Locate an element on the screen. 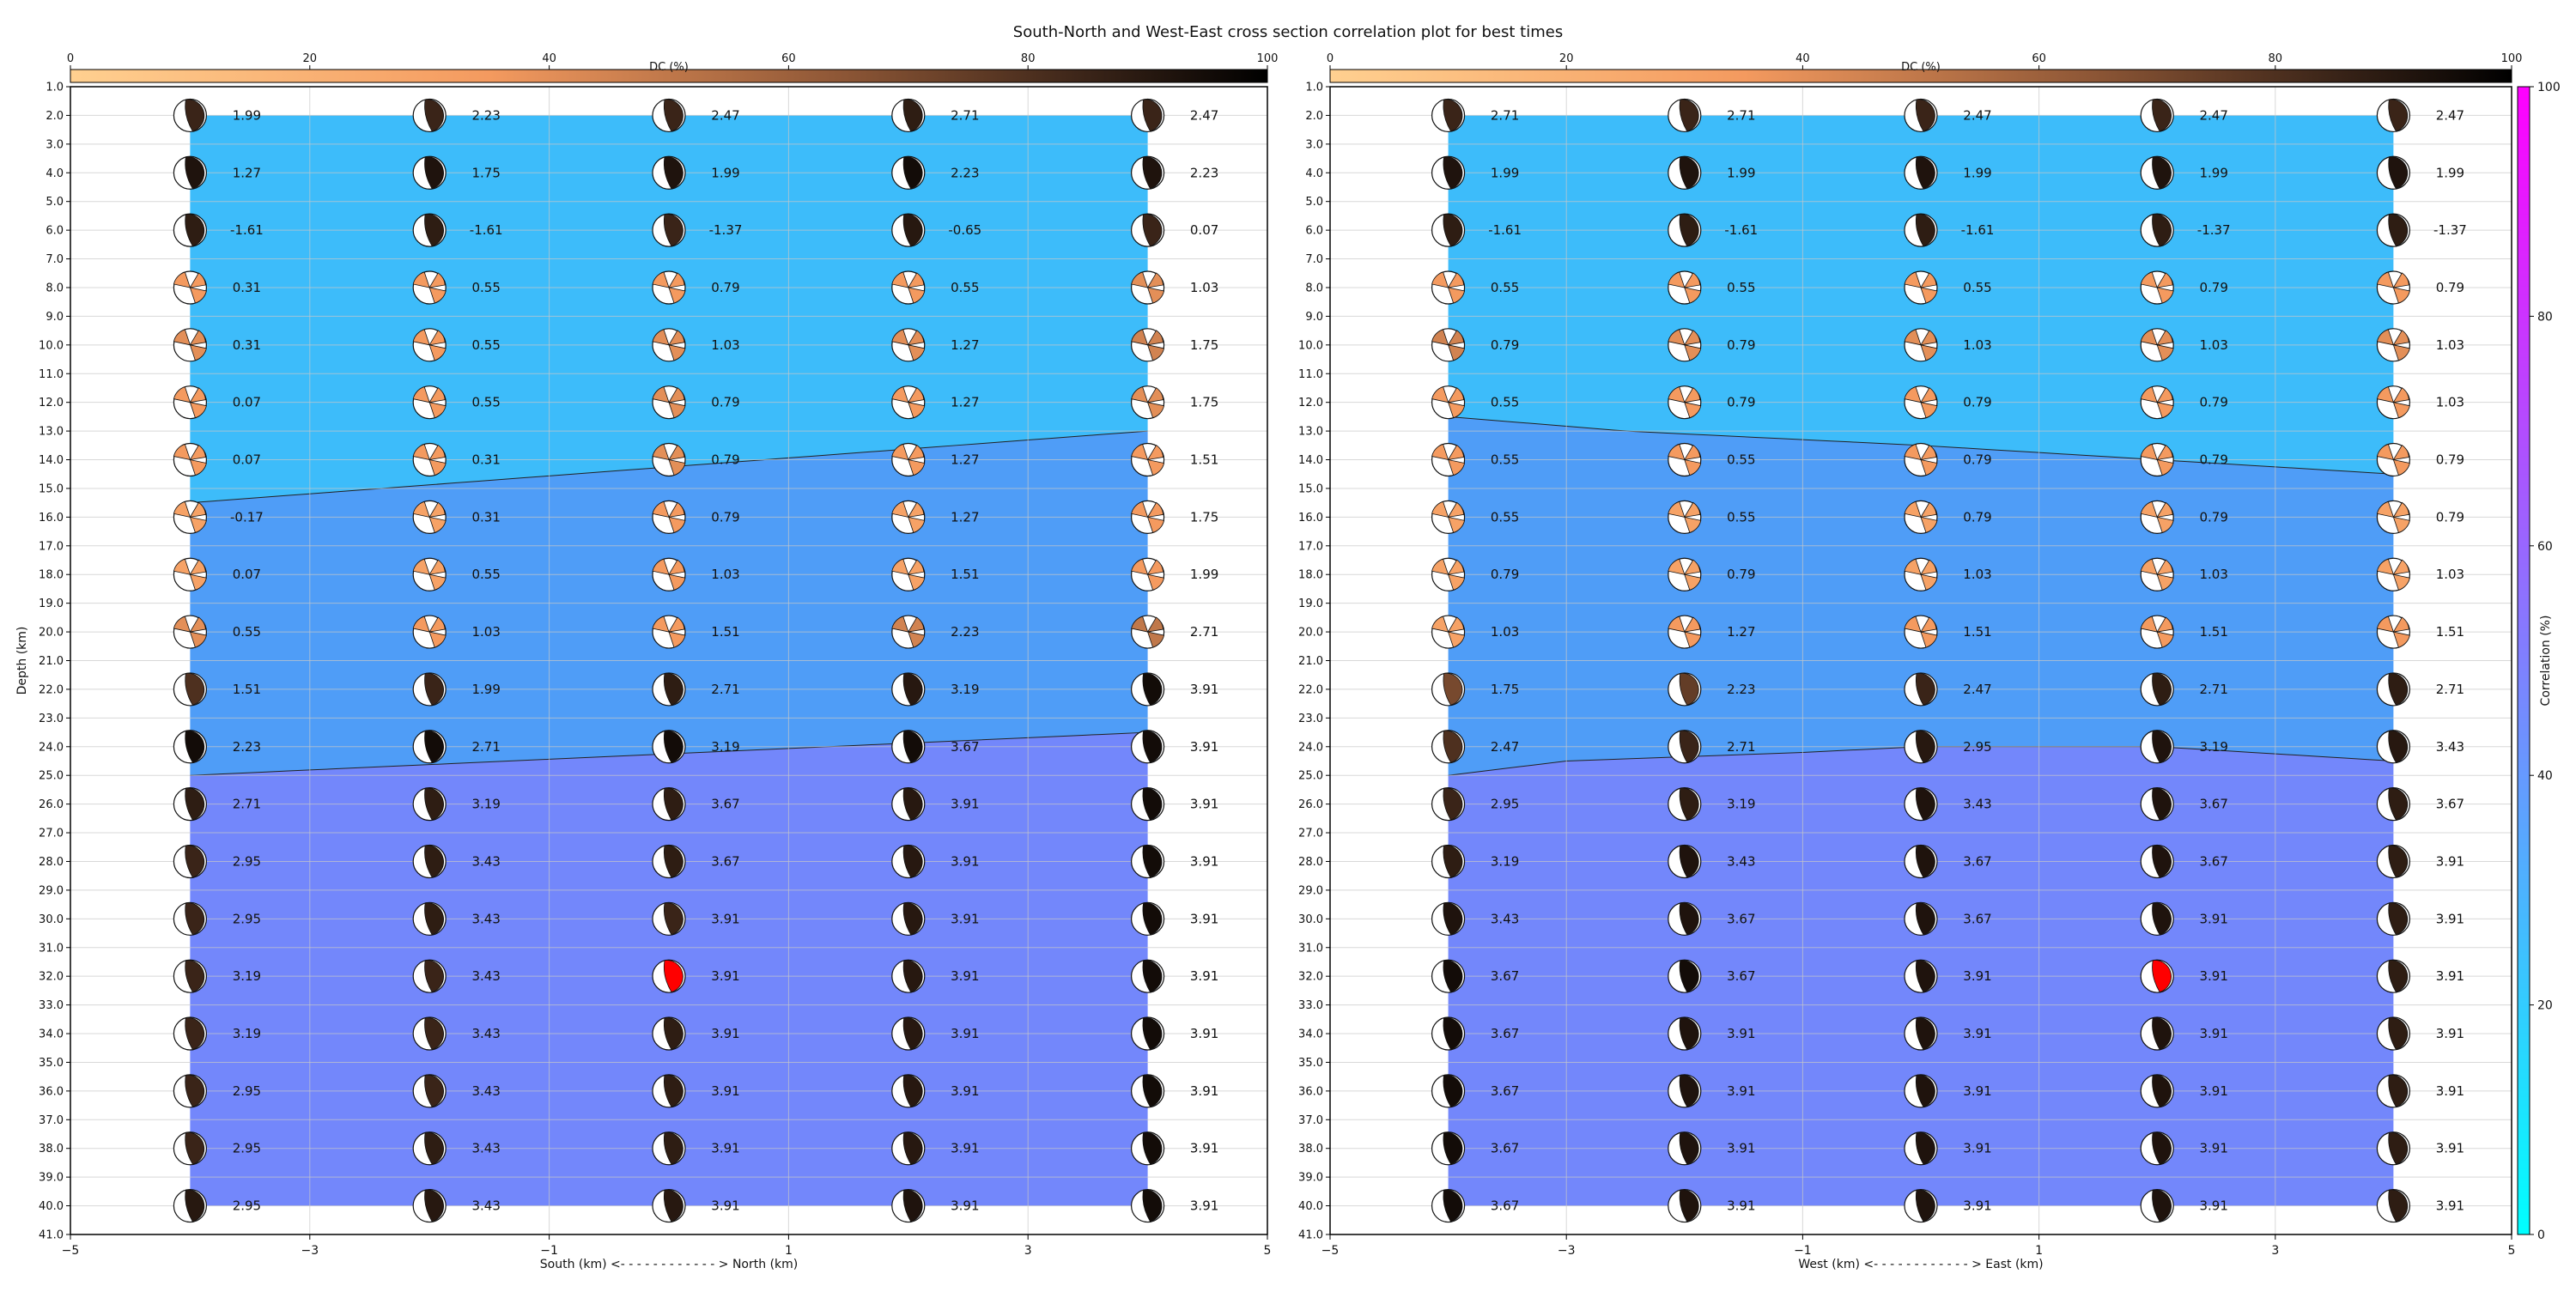  y-tick-label: 30.0 is located at coordinates (52, 919).